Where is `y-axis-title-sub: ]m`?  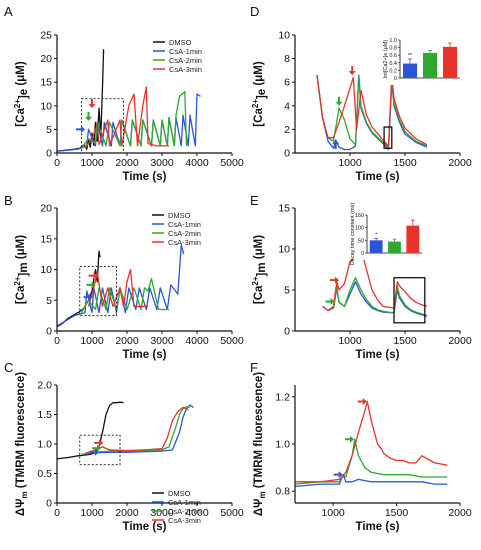 y-axis-title-sub: ]m is located at coordinates (24, 269).